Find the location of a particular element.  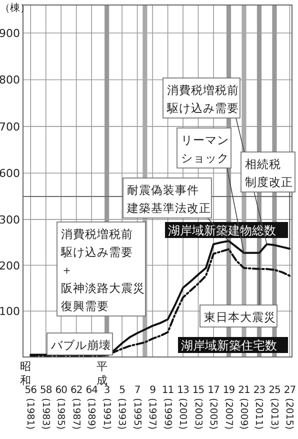

series-label: 湖岸域新築住宅数 is located at coordinates (229, 345).